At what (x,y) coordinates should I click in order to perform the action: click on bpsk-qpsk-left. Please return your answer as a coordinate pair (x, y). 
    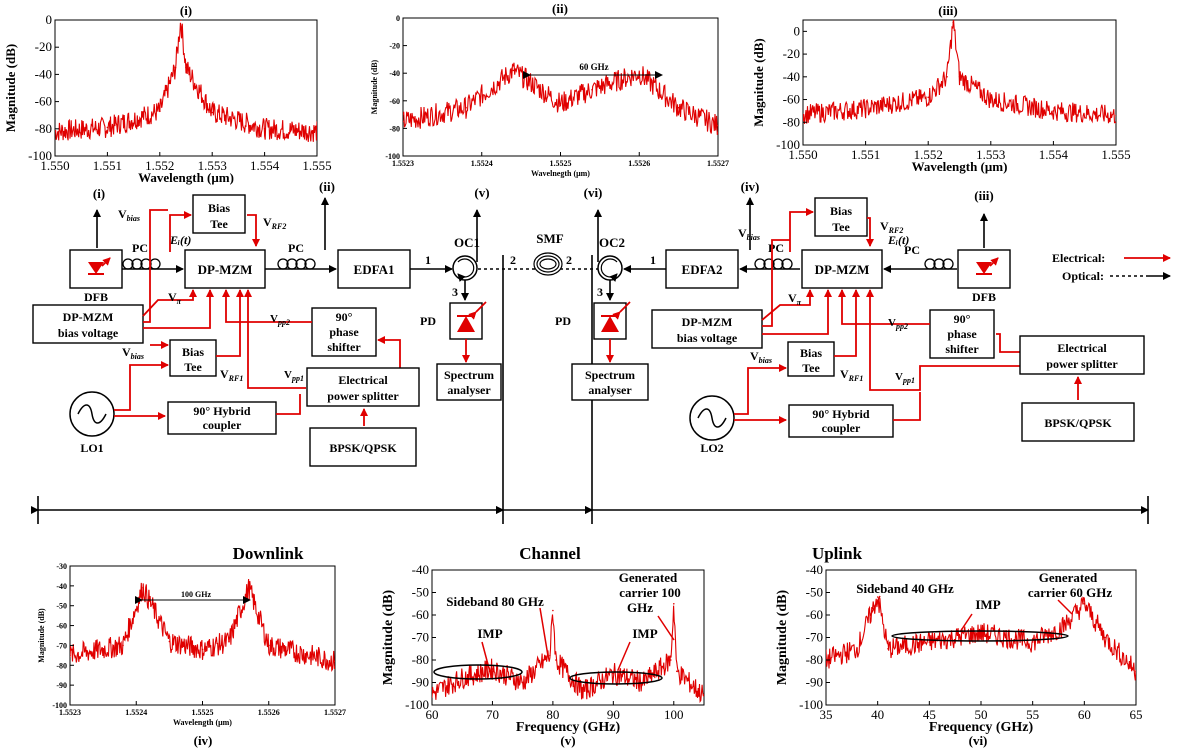
    Looking at the image, I should click on (363, 447).